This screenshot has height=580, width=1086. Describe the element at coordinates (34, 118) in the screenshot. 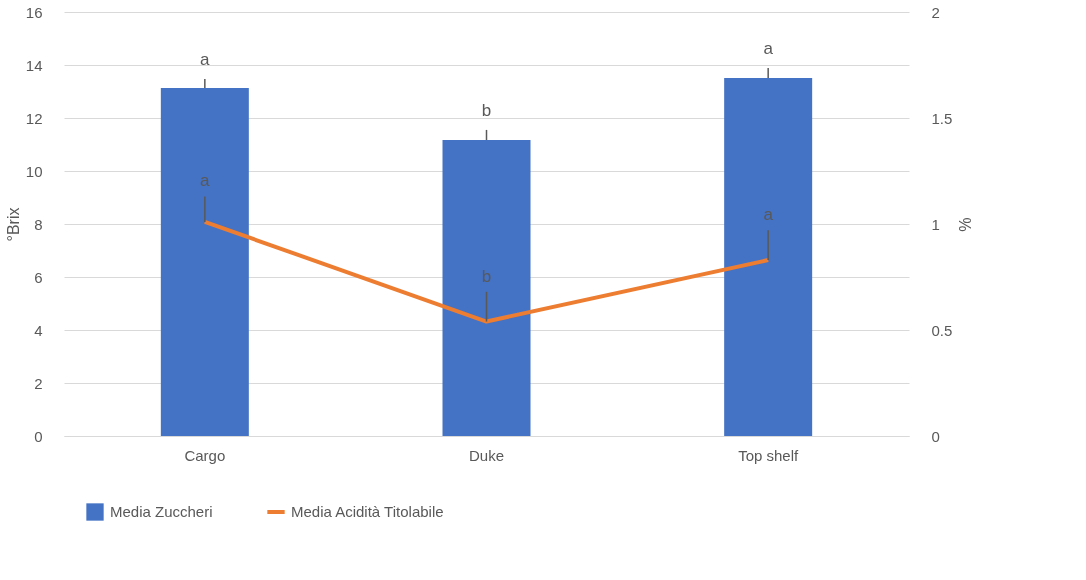

I see `y-tick-label: 12` at that location.